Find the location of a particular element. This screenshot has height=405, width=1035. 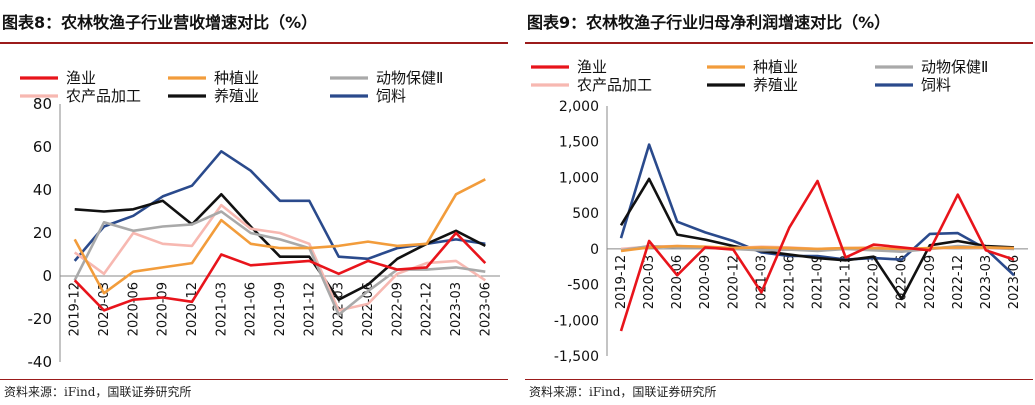

y-tick-label: 1,000 is located at coordinates (579, 178).